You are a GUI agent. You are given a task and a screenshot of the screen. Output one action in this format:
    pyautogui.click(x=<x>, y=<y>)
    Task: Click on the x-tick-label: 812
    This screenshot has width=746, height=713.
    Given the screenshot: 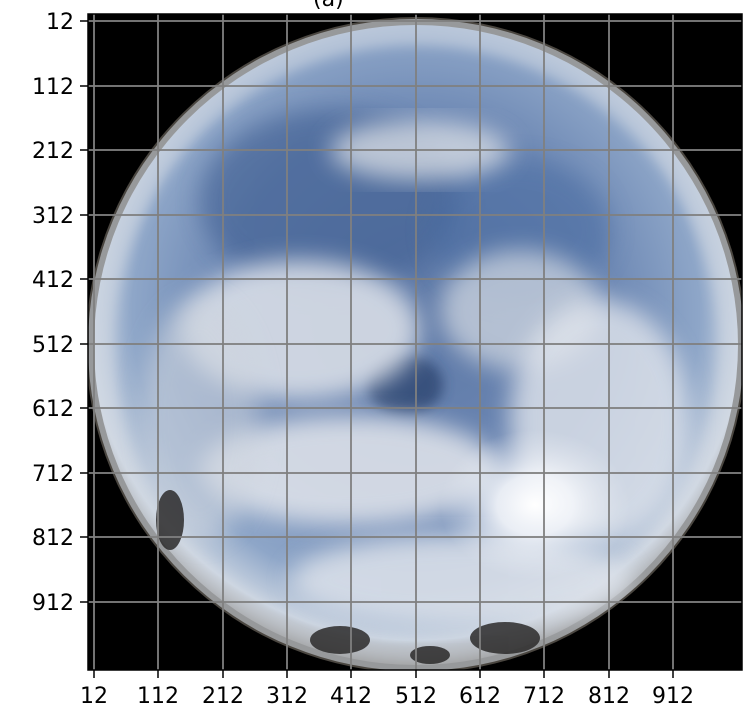 What is the action you would take?
    pyautogui.click(x=609, y=696)
    